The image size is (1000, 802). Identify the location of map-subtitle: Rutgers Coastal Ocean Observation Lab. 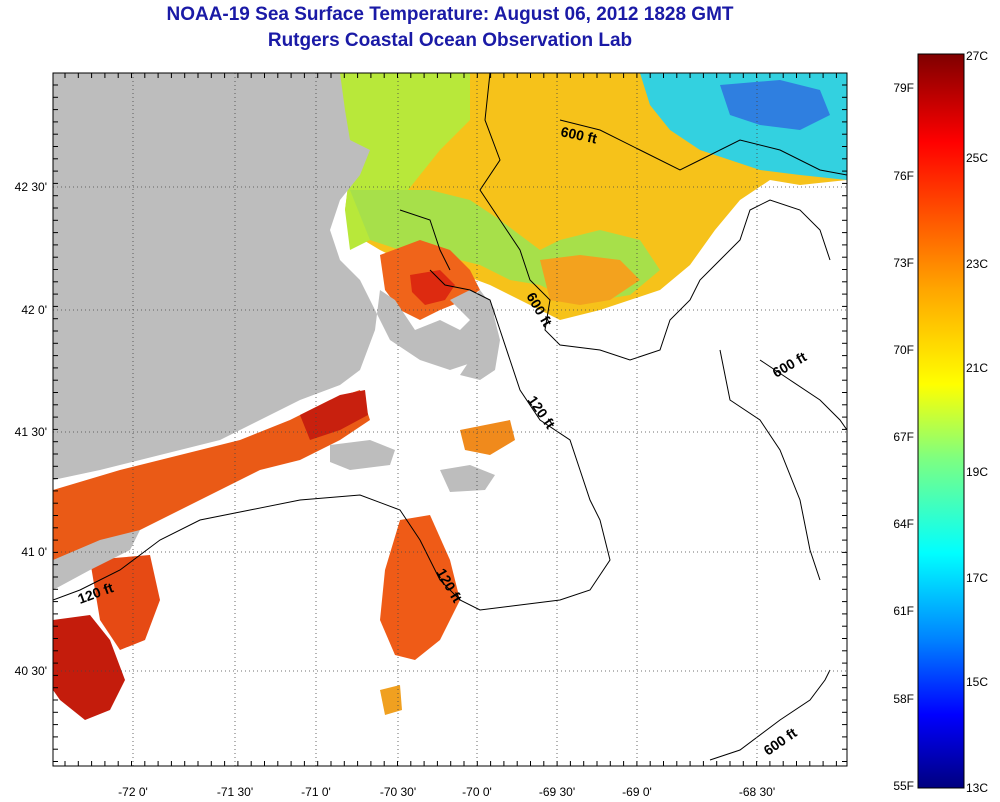
(450, 40).